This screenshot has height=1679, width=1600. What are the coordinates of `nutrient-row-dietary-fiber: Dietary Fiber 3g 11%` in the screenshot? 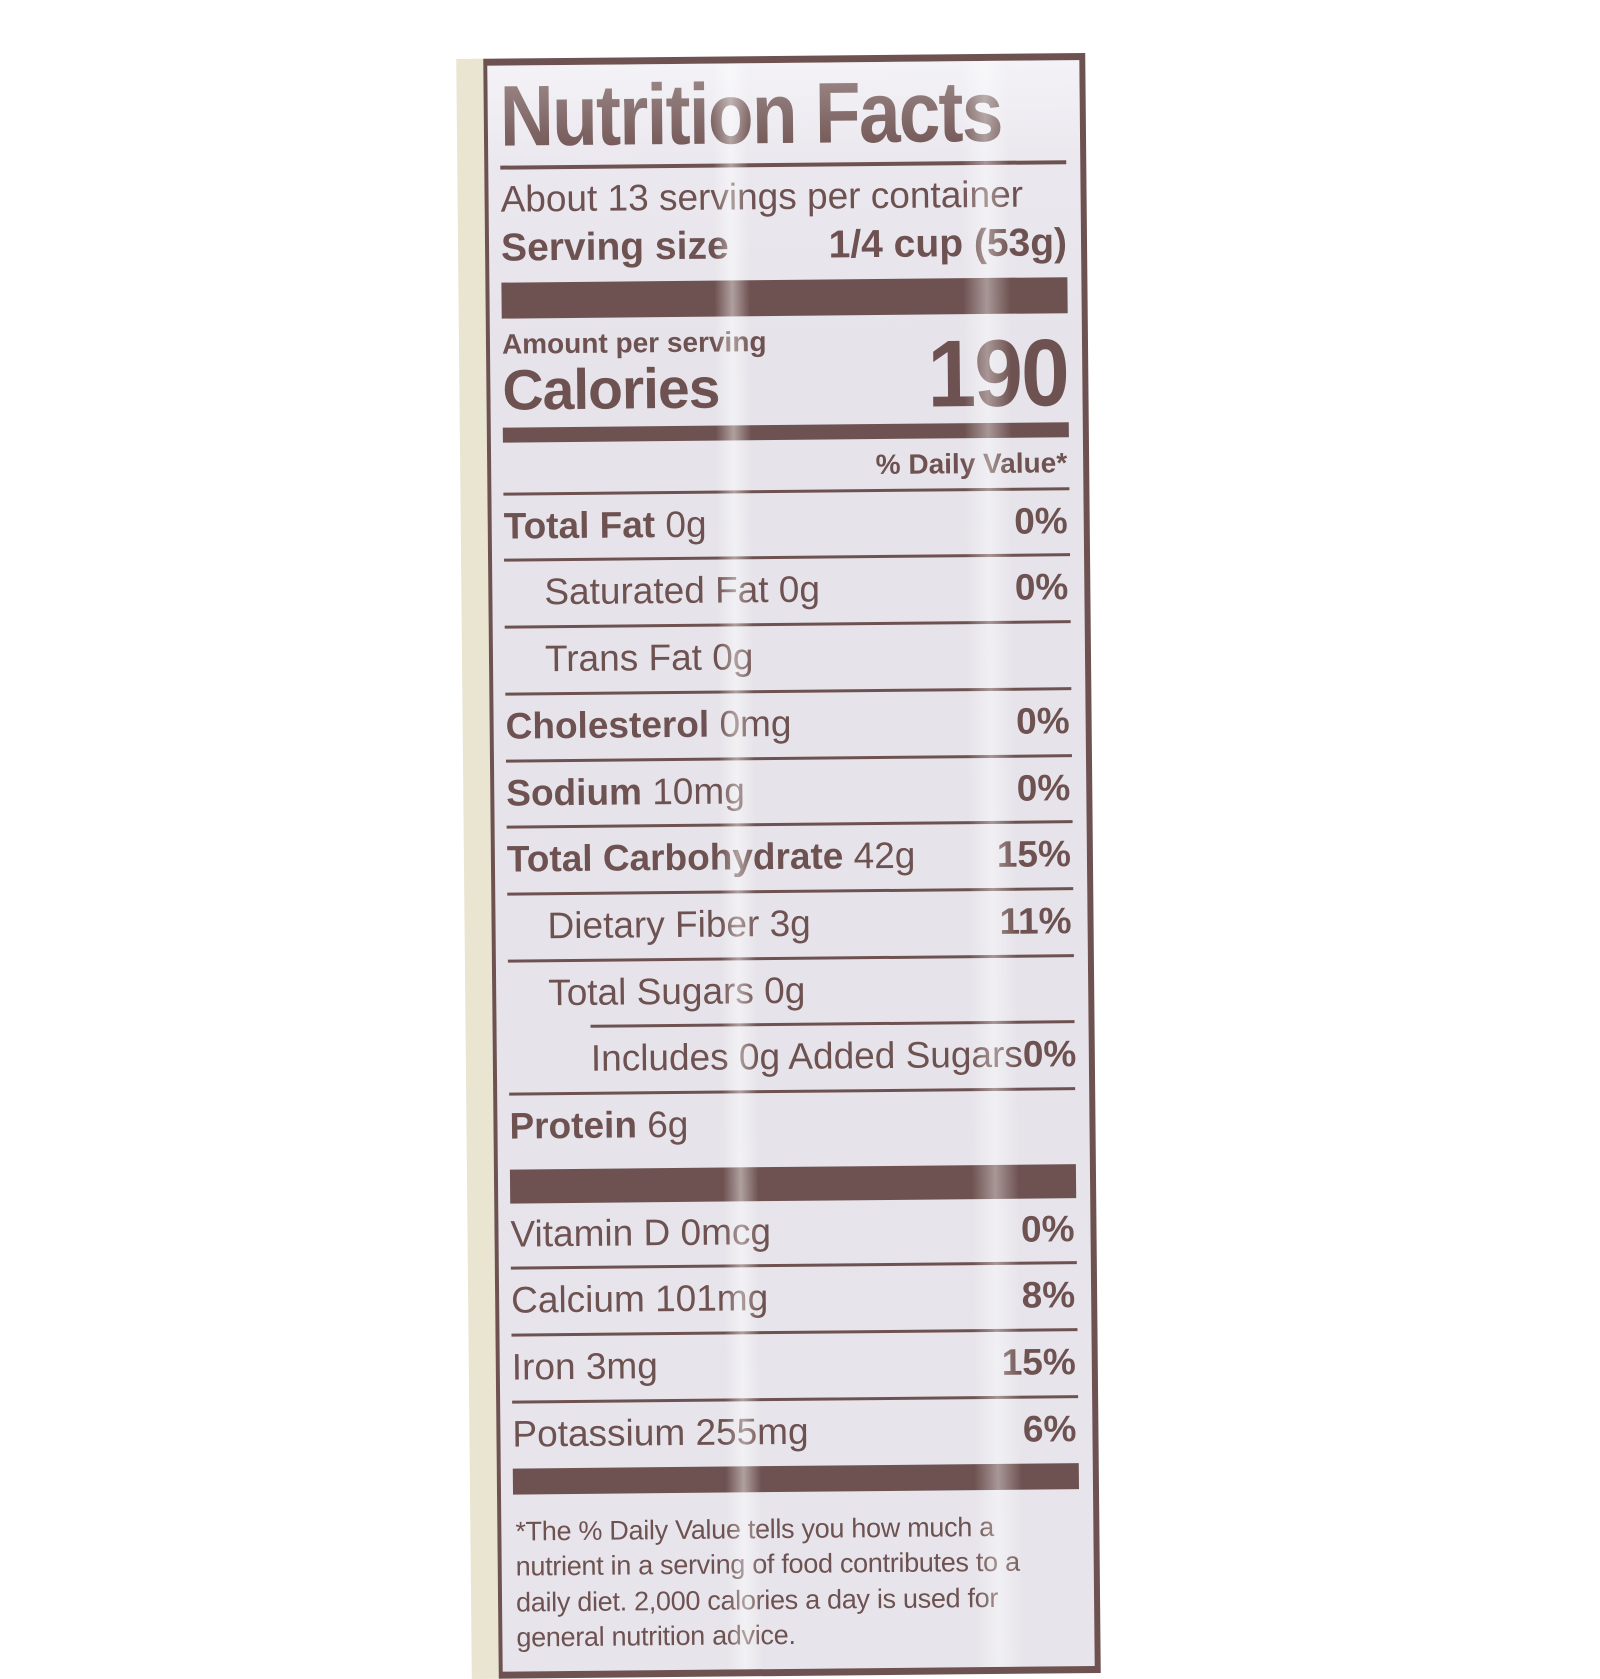 It's located at (790, 924).